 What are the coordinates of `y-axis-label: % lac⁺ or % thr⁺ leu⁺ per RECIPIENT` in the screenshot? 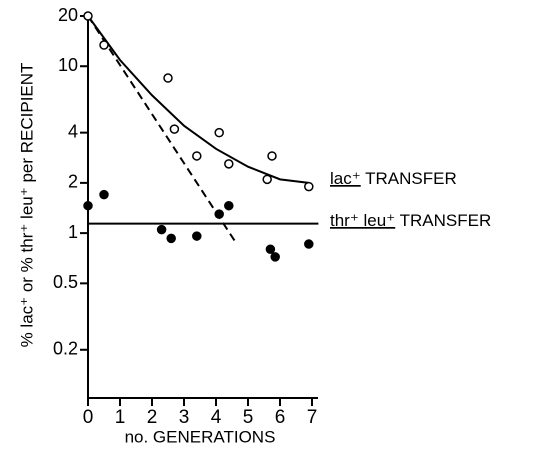 It's located at (26, 205).